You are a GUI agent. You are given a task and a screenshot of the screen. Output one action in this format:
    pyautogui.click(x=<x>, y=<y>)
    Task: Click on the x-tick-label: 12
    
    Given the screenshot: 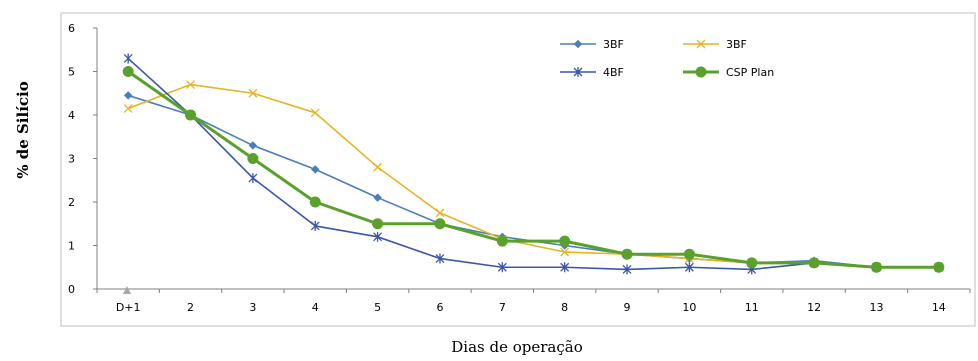 What is the action you would take?
    pyautogui.click(x=814, y=307)
    